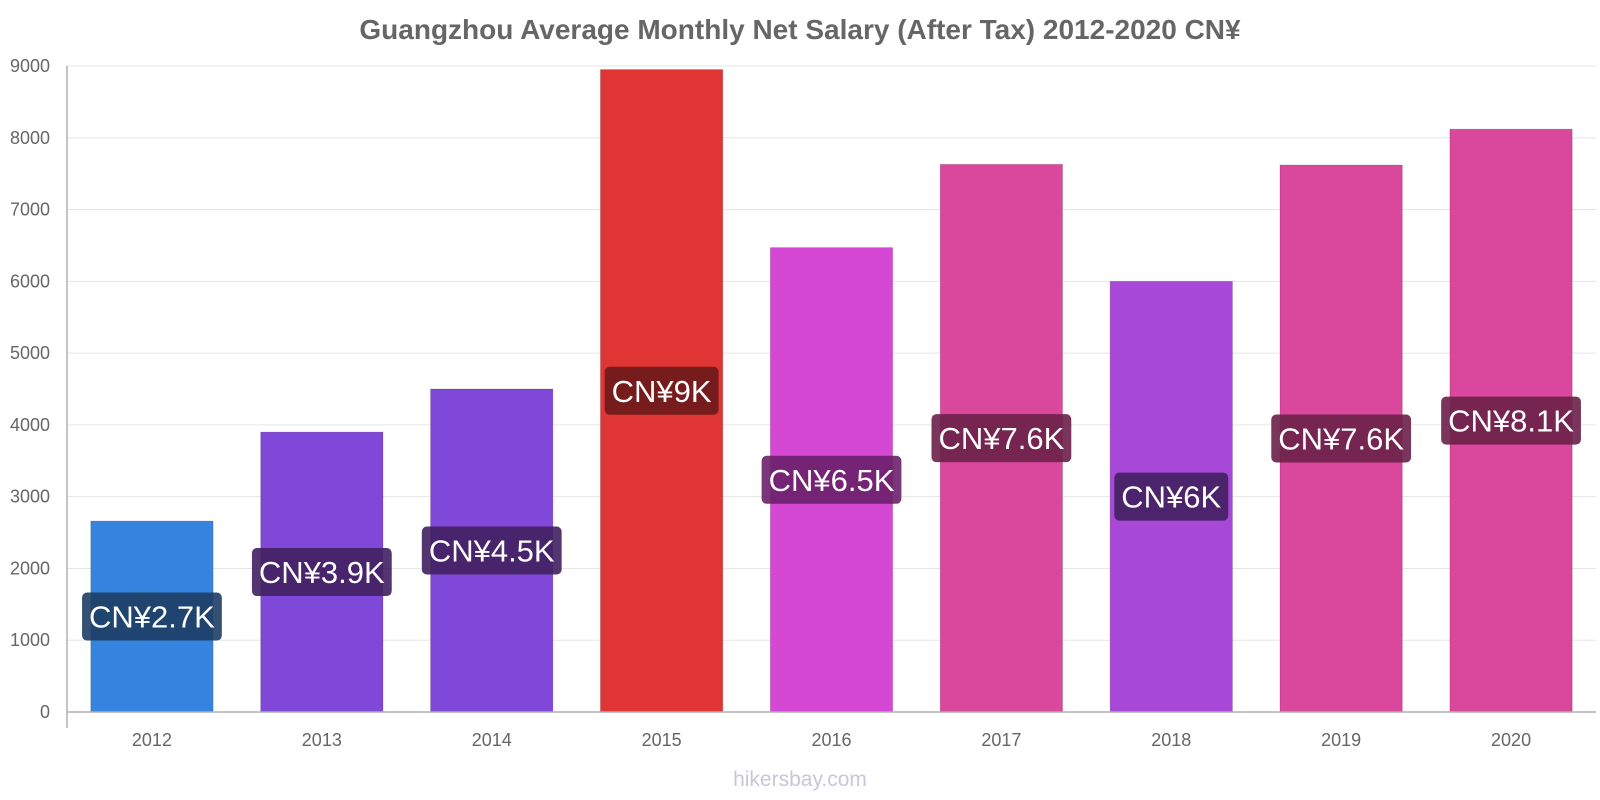 This screenshot has width=1600, height=800. What do you see at coordinates (492, 740) in the screenshot?
I see `x-tick-label: 2014` at bounding box center [492, 740].